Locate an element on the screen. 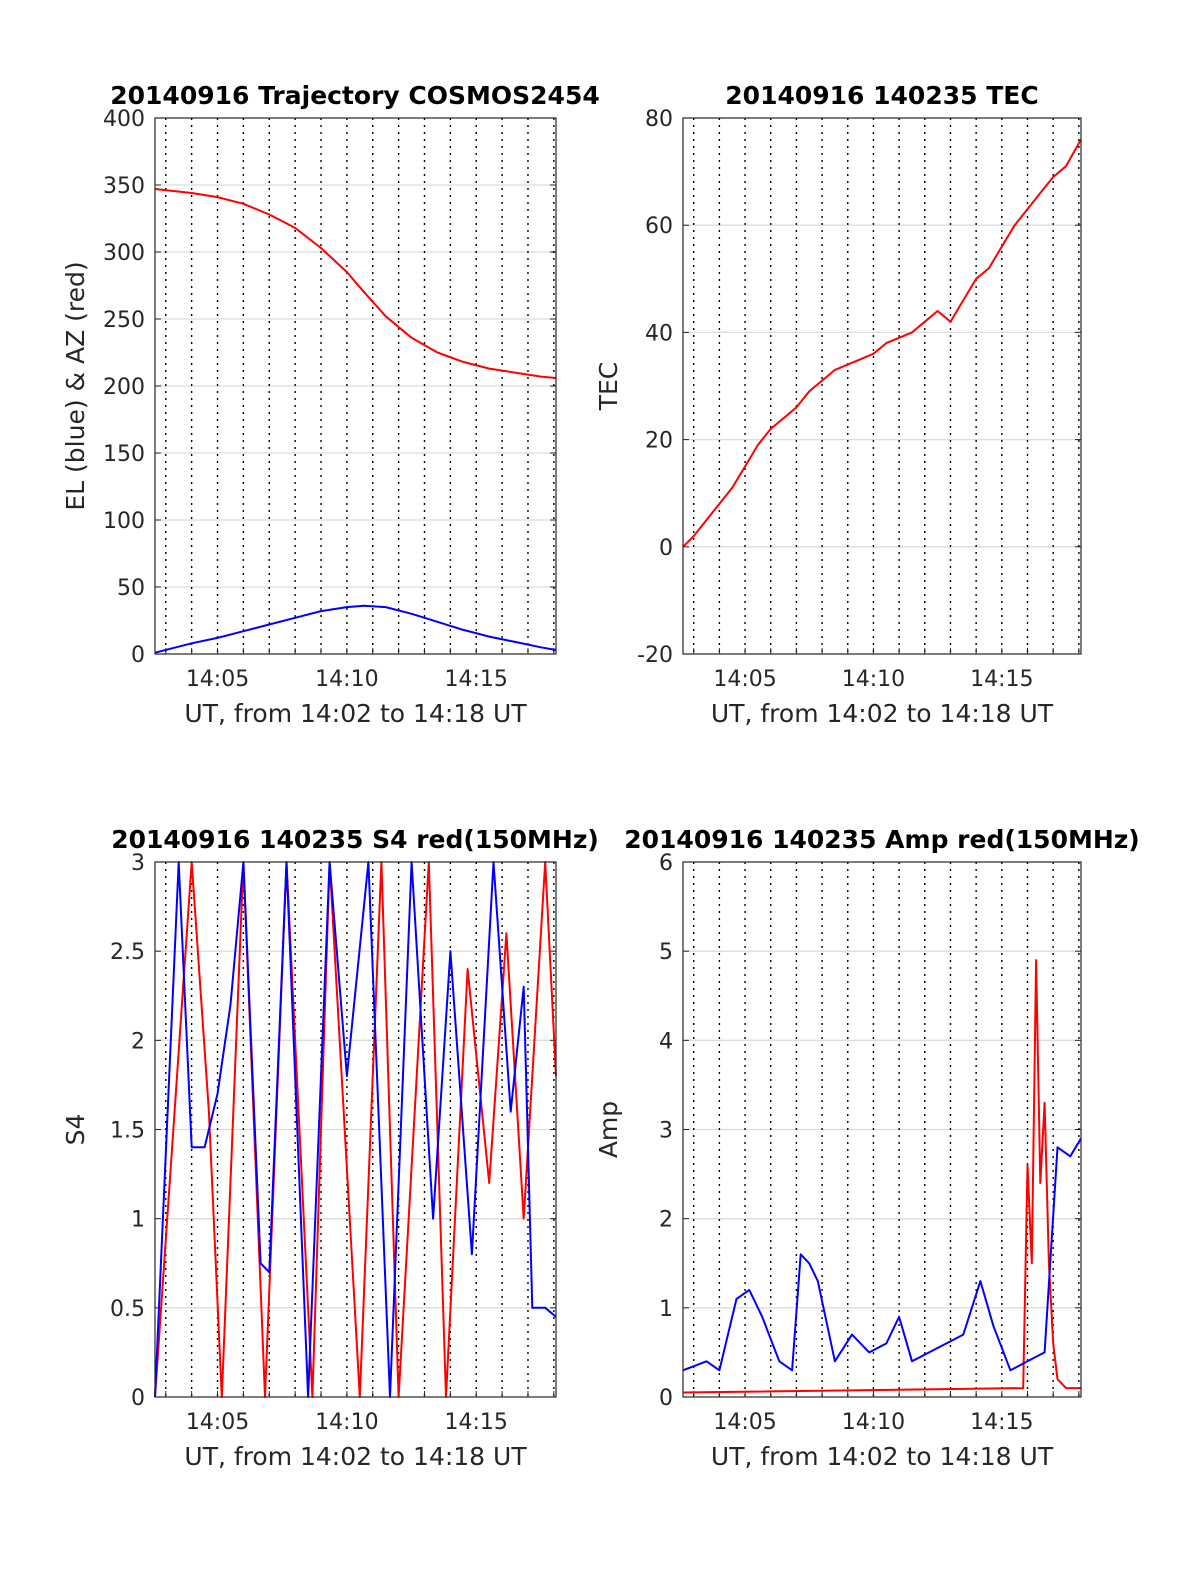 This screenshot has height=1575, width=1200. y-tick-label: 250 is located at coordinates (124, 320).